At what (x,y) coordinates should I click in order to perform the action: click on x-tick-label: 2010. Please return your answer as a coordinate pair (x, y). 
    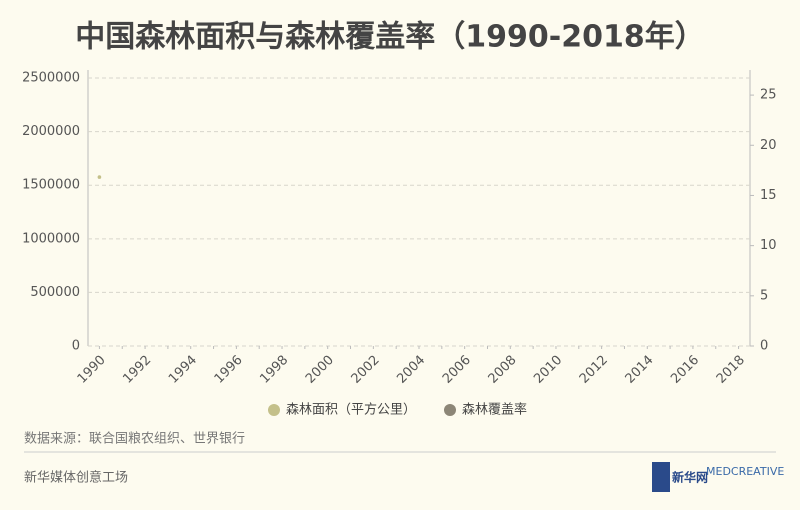
    Looking at the image, I should click on (548, 370).